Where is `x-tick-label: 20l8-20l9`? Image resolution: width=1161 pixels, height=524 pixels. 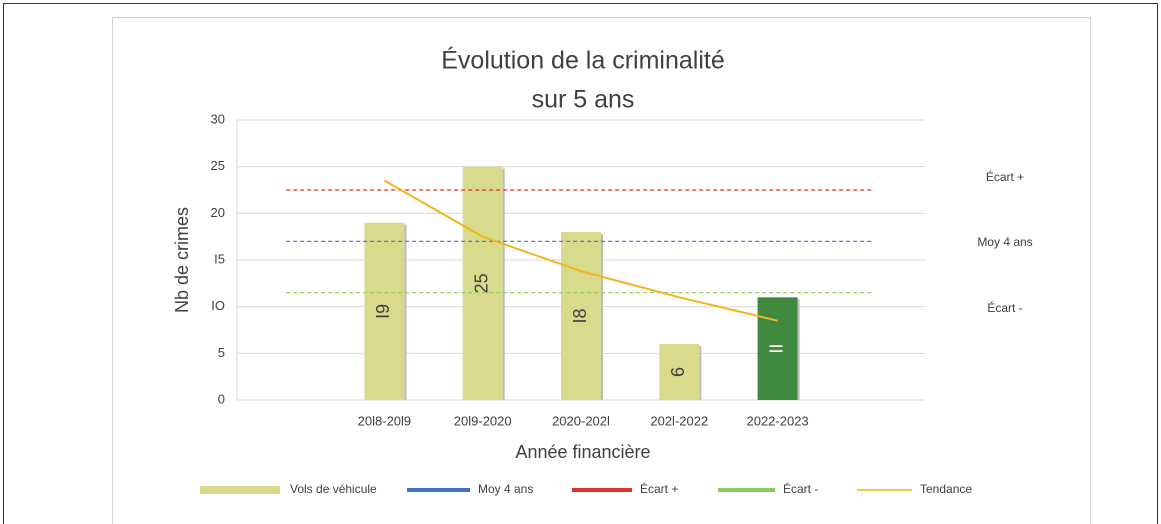
x-tick-label: 20l8-20l9 is located at coordinates (385, 420).